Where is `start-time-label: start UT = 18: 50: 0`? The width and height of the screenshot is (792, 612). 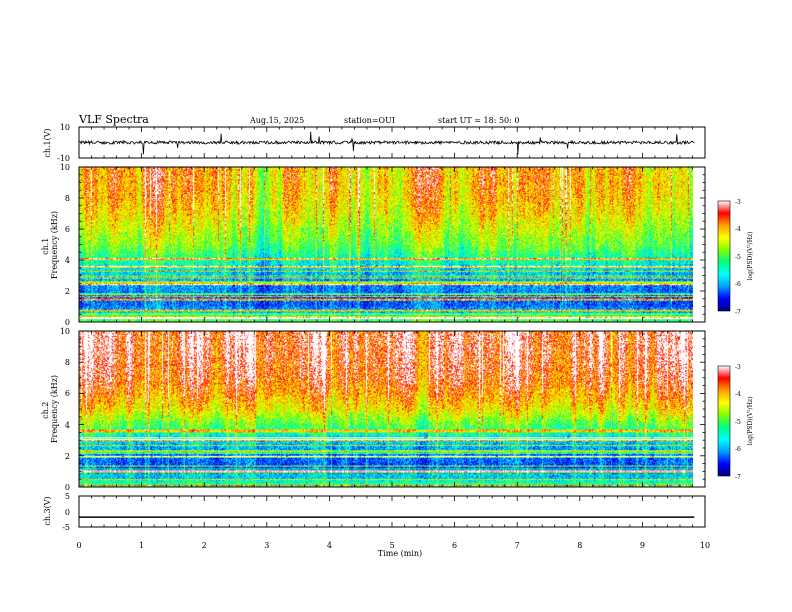 start-time-label: start UT = 18: 50: 0 is located at coordinates (478, 120).